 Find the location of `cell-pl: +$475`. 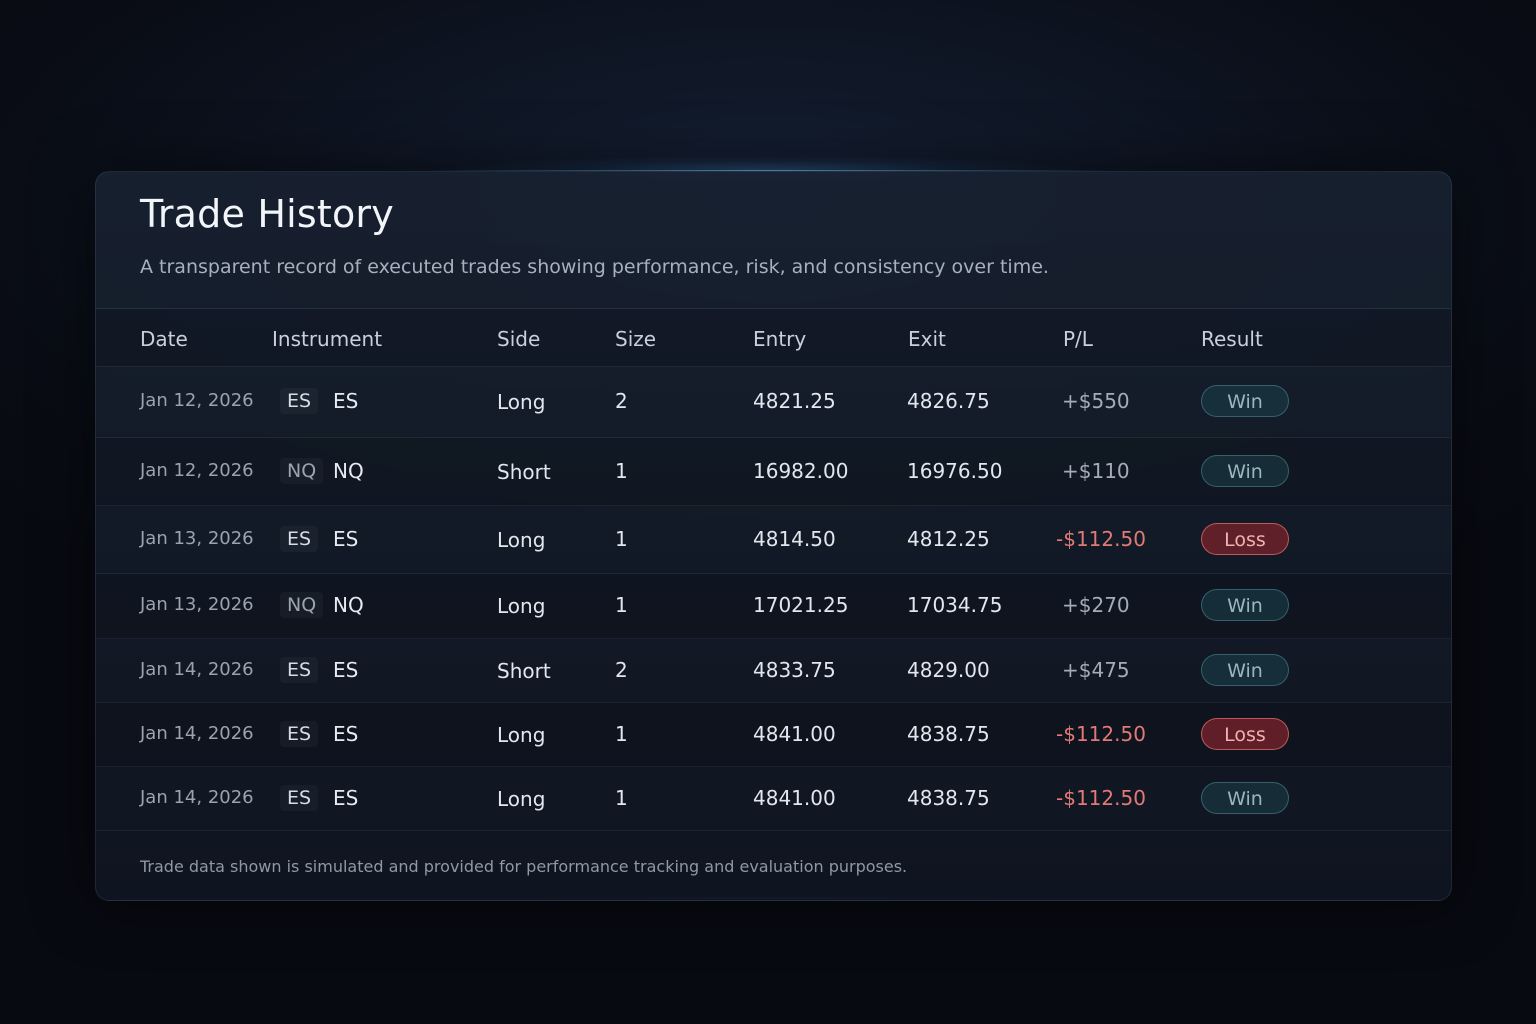

cell-pl: +$475 is located at coordinates (1096, 669).